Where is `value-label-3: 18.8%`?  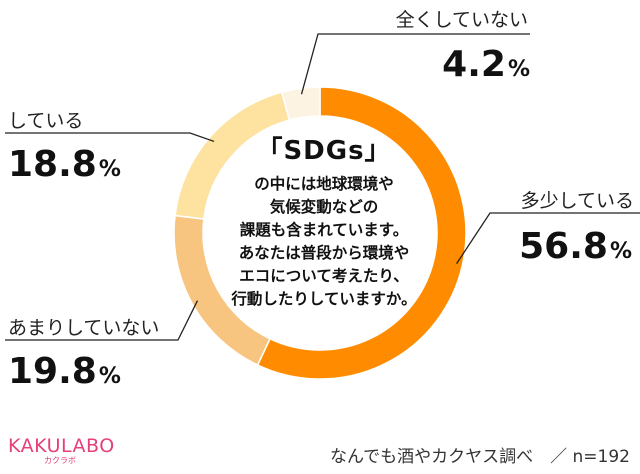 value-label-3: 18.8% is located at coordinates (64, 164).